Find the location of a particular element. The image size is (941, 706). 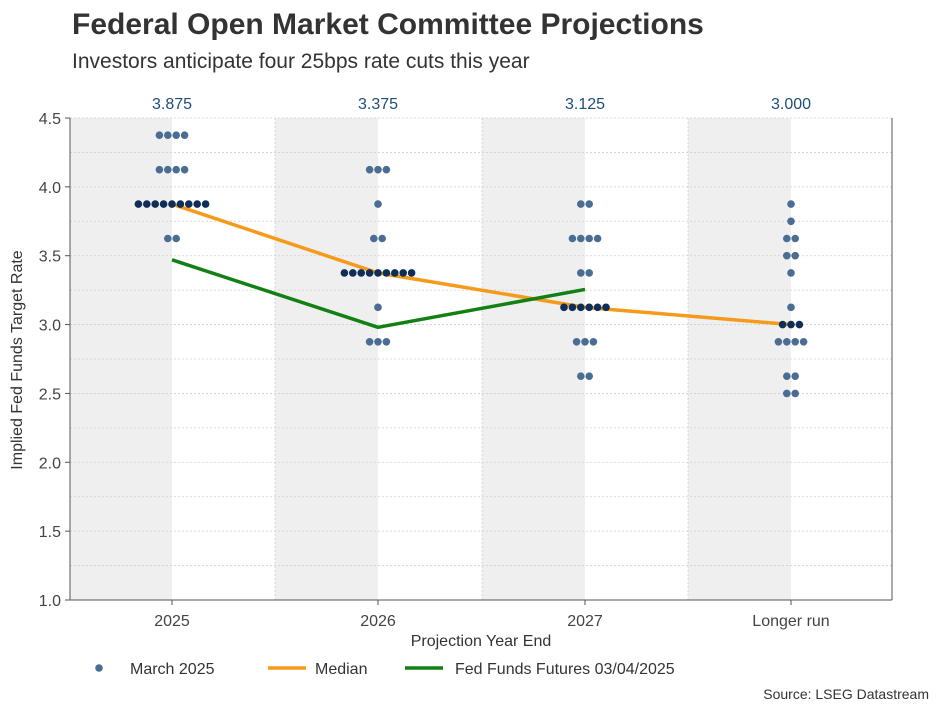

y-axis-title: Implied Fed Funds Target Rate is located at coordinates (17, 359).